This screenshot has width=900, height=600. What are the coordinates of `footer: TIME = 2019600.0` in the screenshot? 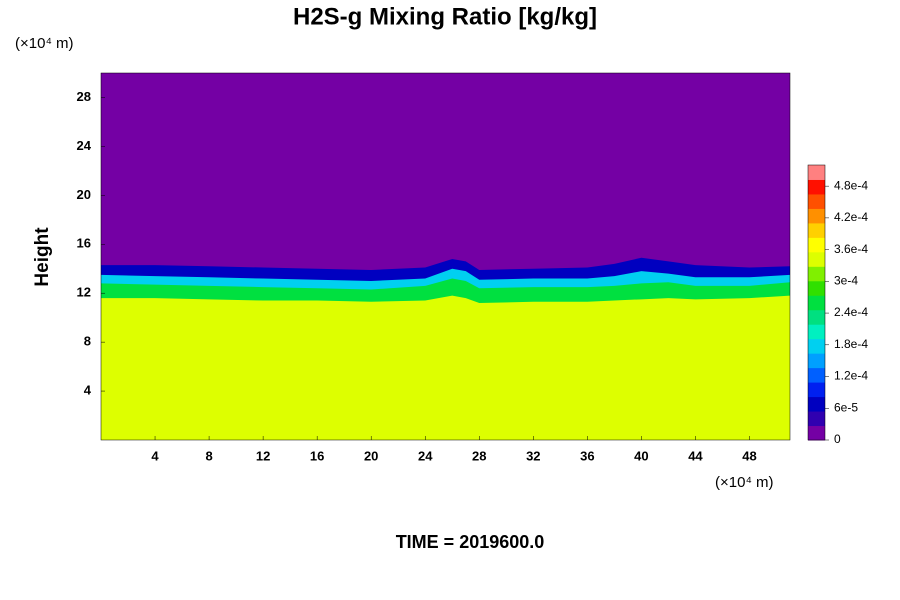 It's located at (470, 542).